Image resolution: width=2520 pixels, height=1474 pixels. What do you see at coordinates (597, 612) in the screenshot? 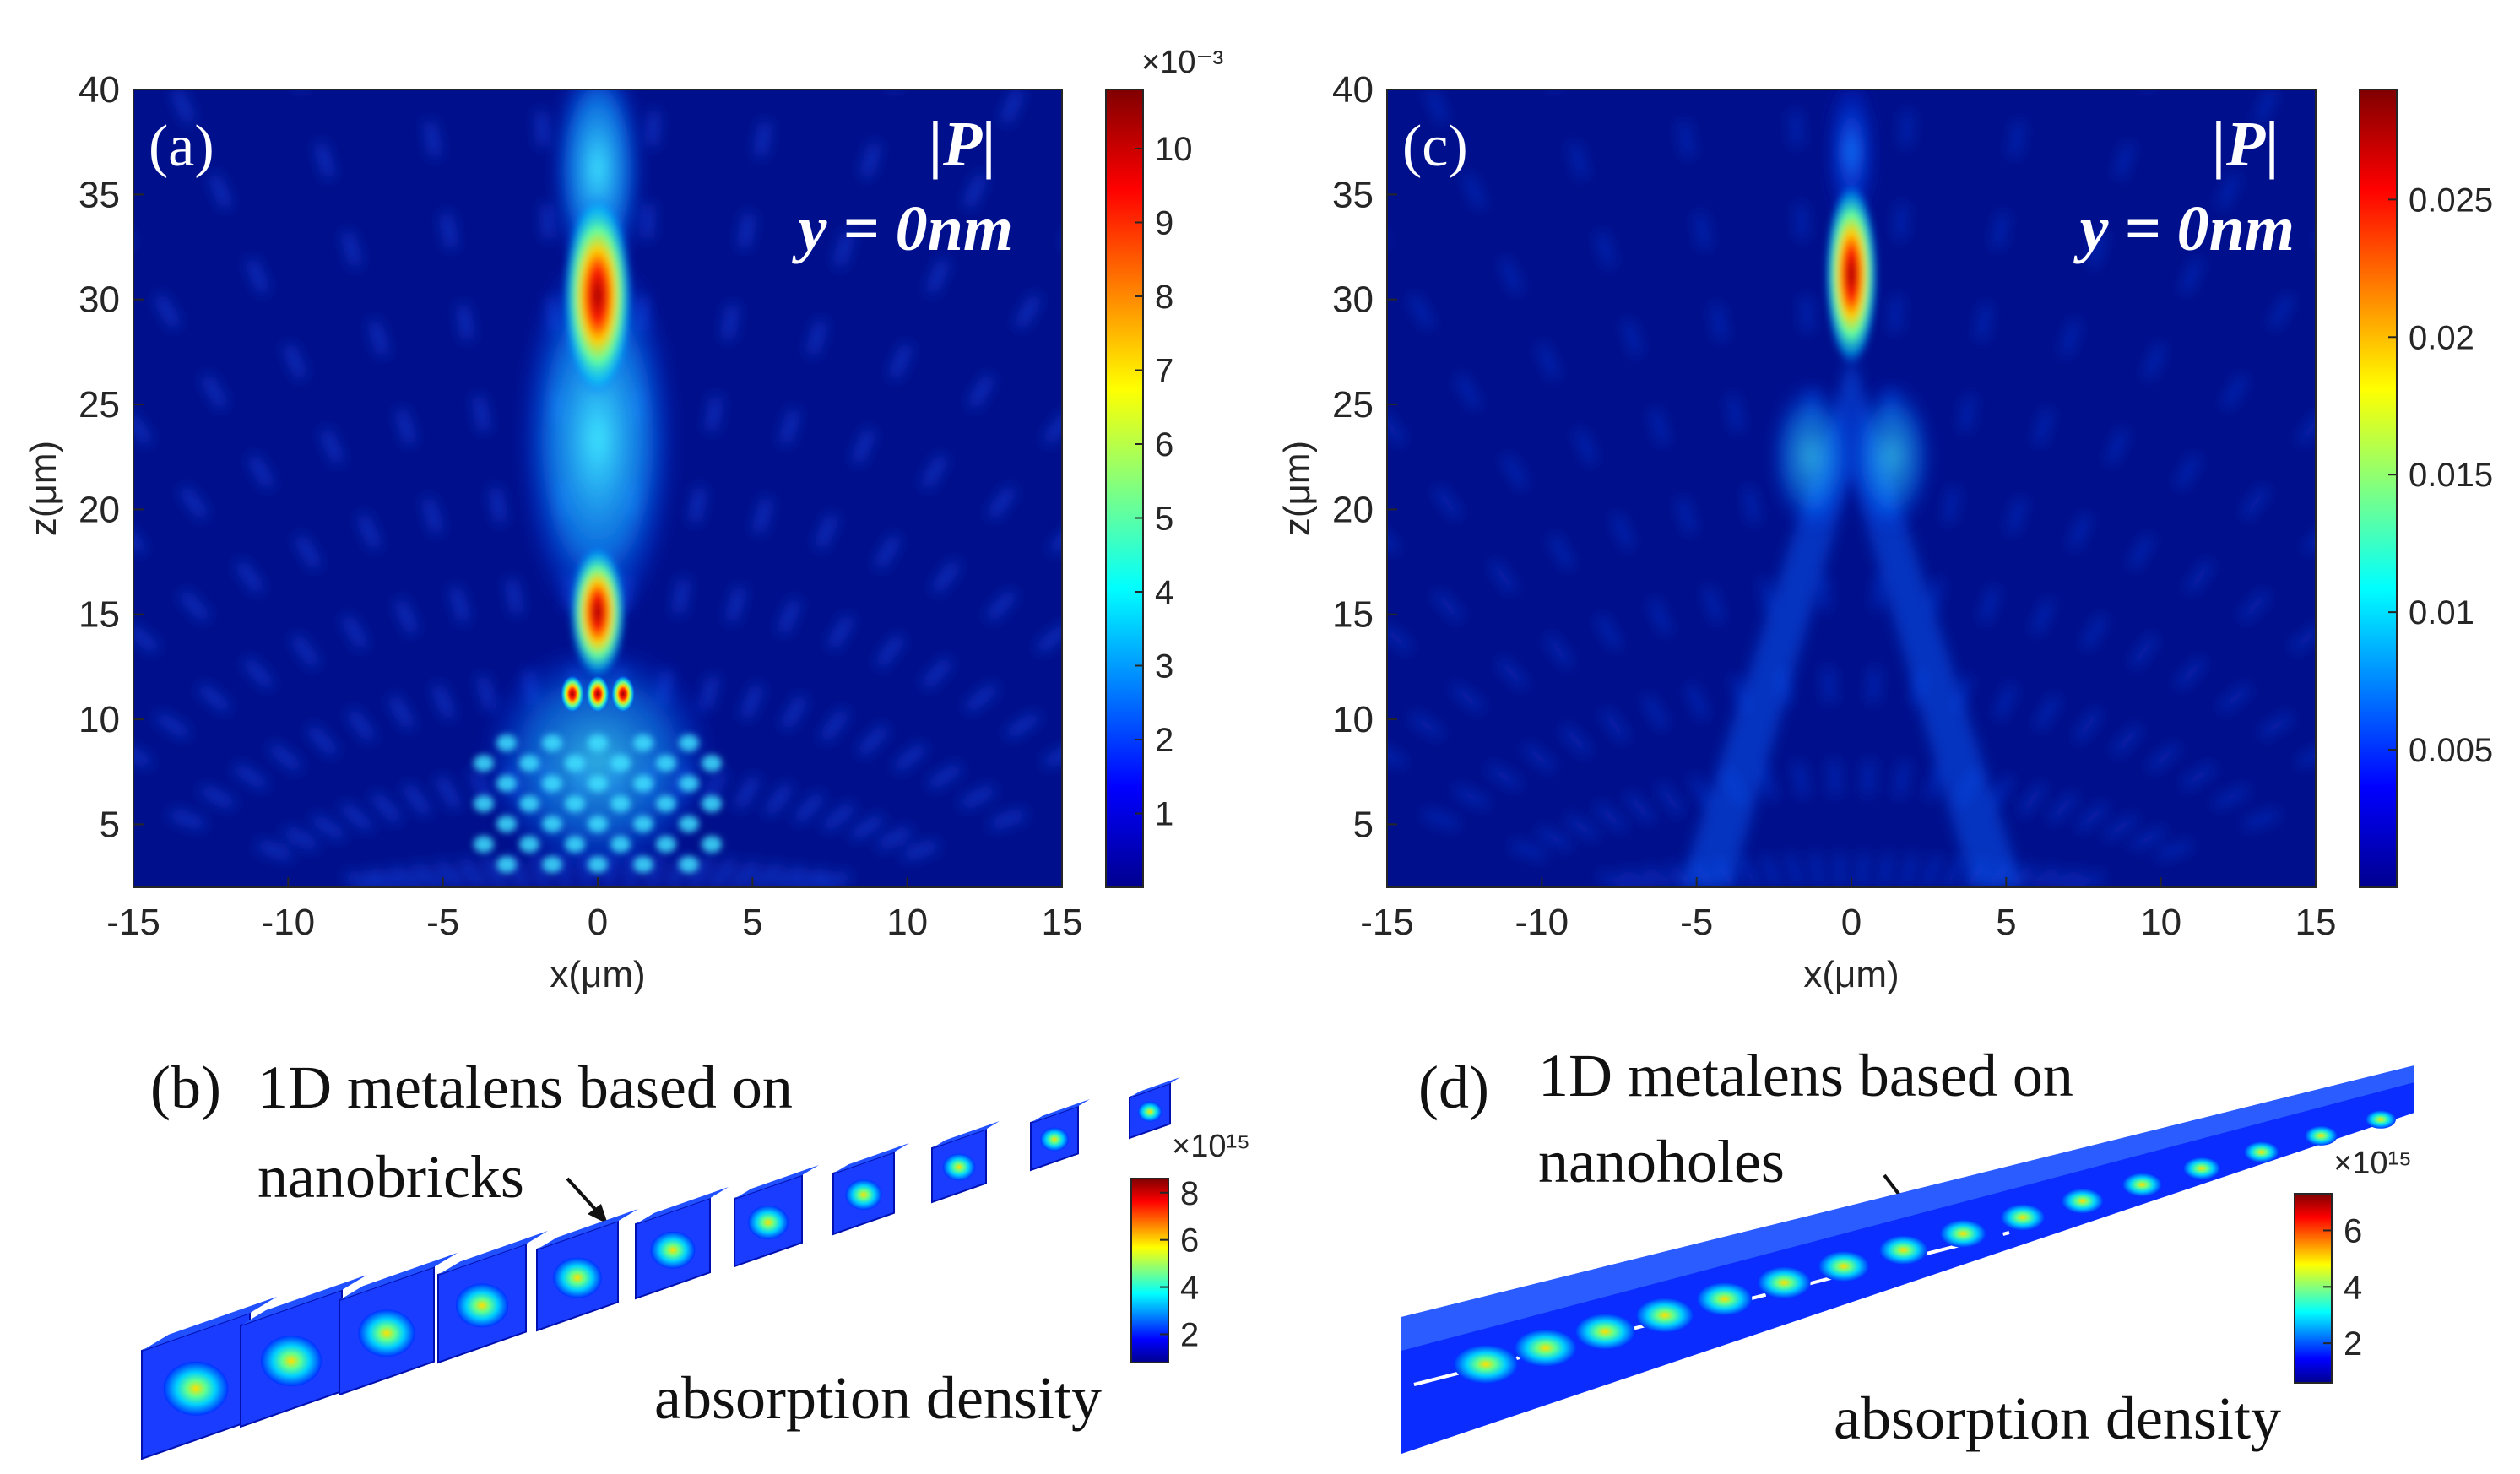
I see `panel-a-focal-spot-secondary` at bounding box center [597, 612].